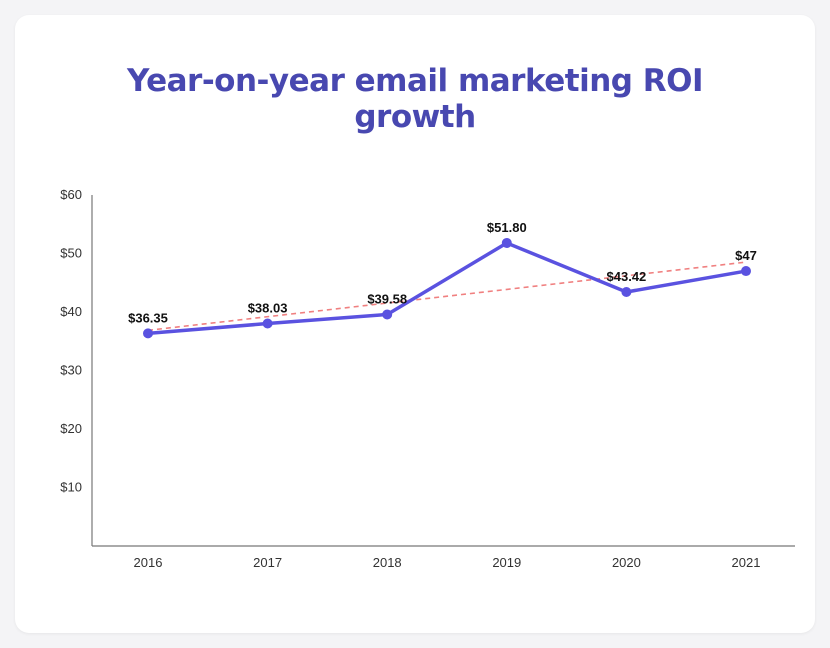  What do you see at coordinates (746, 562) in the screenshot?
I see `x-tick-label: 2021` at bounding box center [746, 562].